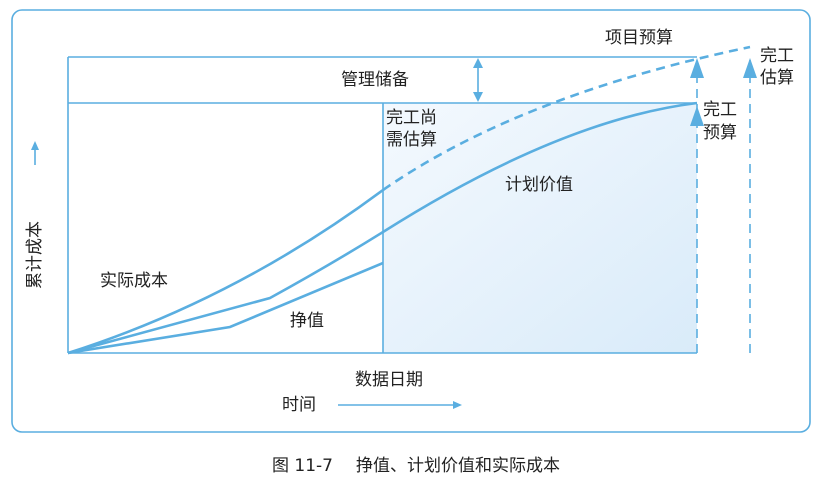 This screenshot has height=489, width=831. I want to click on management-reserve: 管理储备, so click(375, 80).